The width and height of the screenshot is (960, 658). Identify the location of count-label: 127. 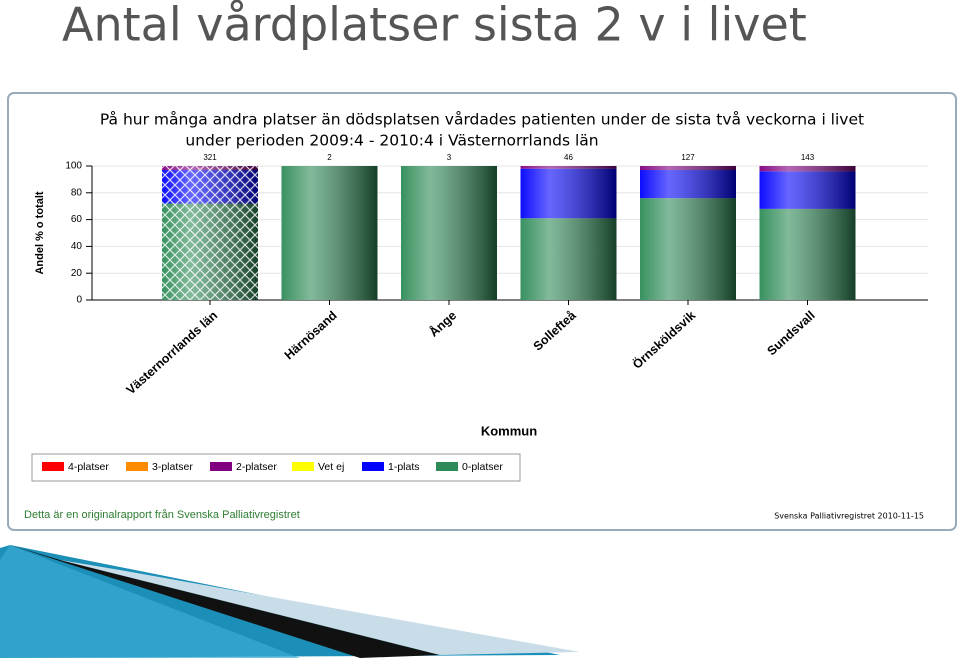
(688, 157).